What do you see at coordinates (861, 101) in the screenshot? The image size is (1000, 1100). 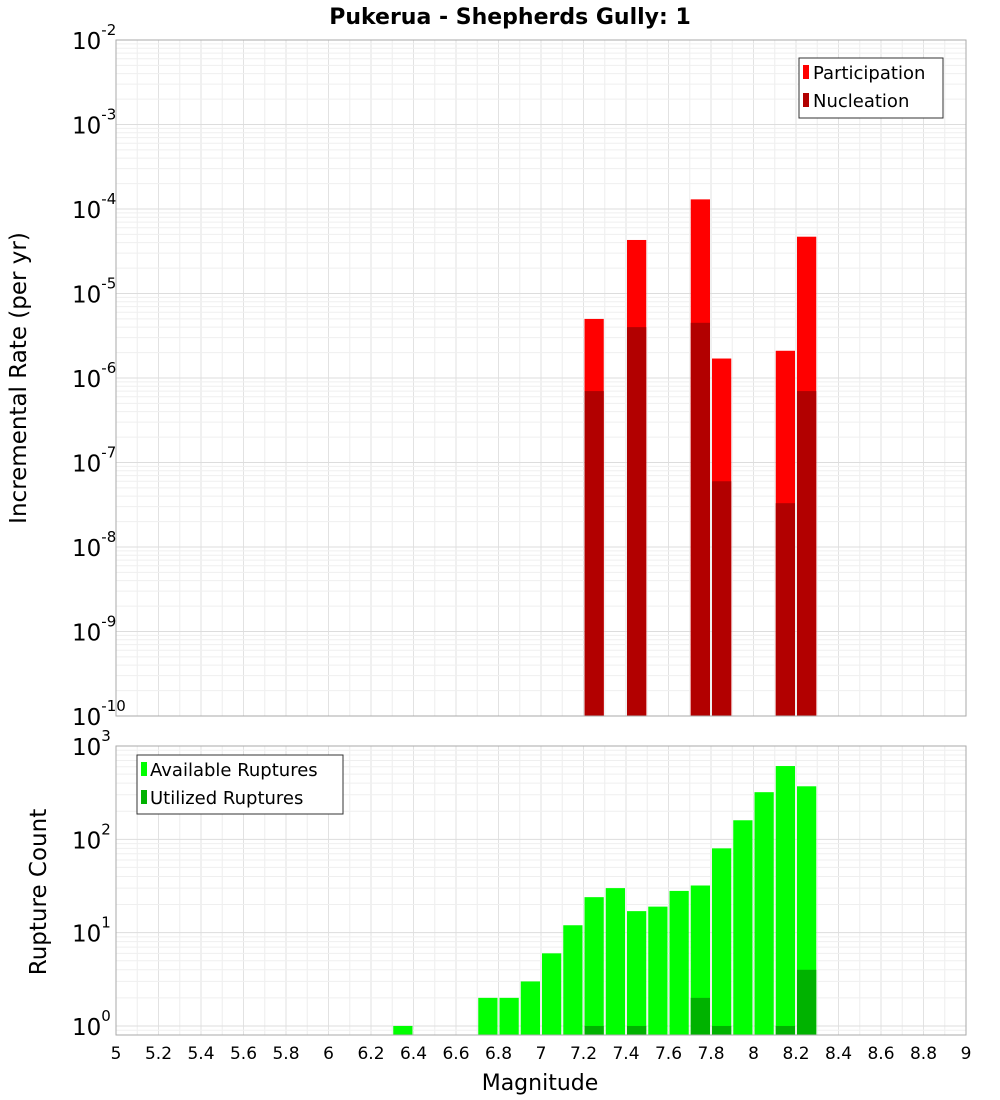 I see `legend-label-nucleation: Nucleation` at bounding box center [861, 101].